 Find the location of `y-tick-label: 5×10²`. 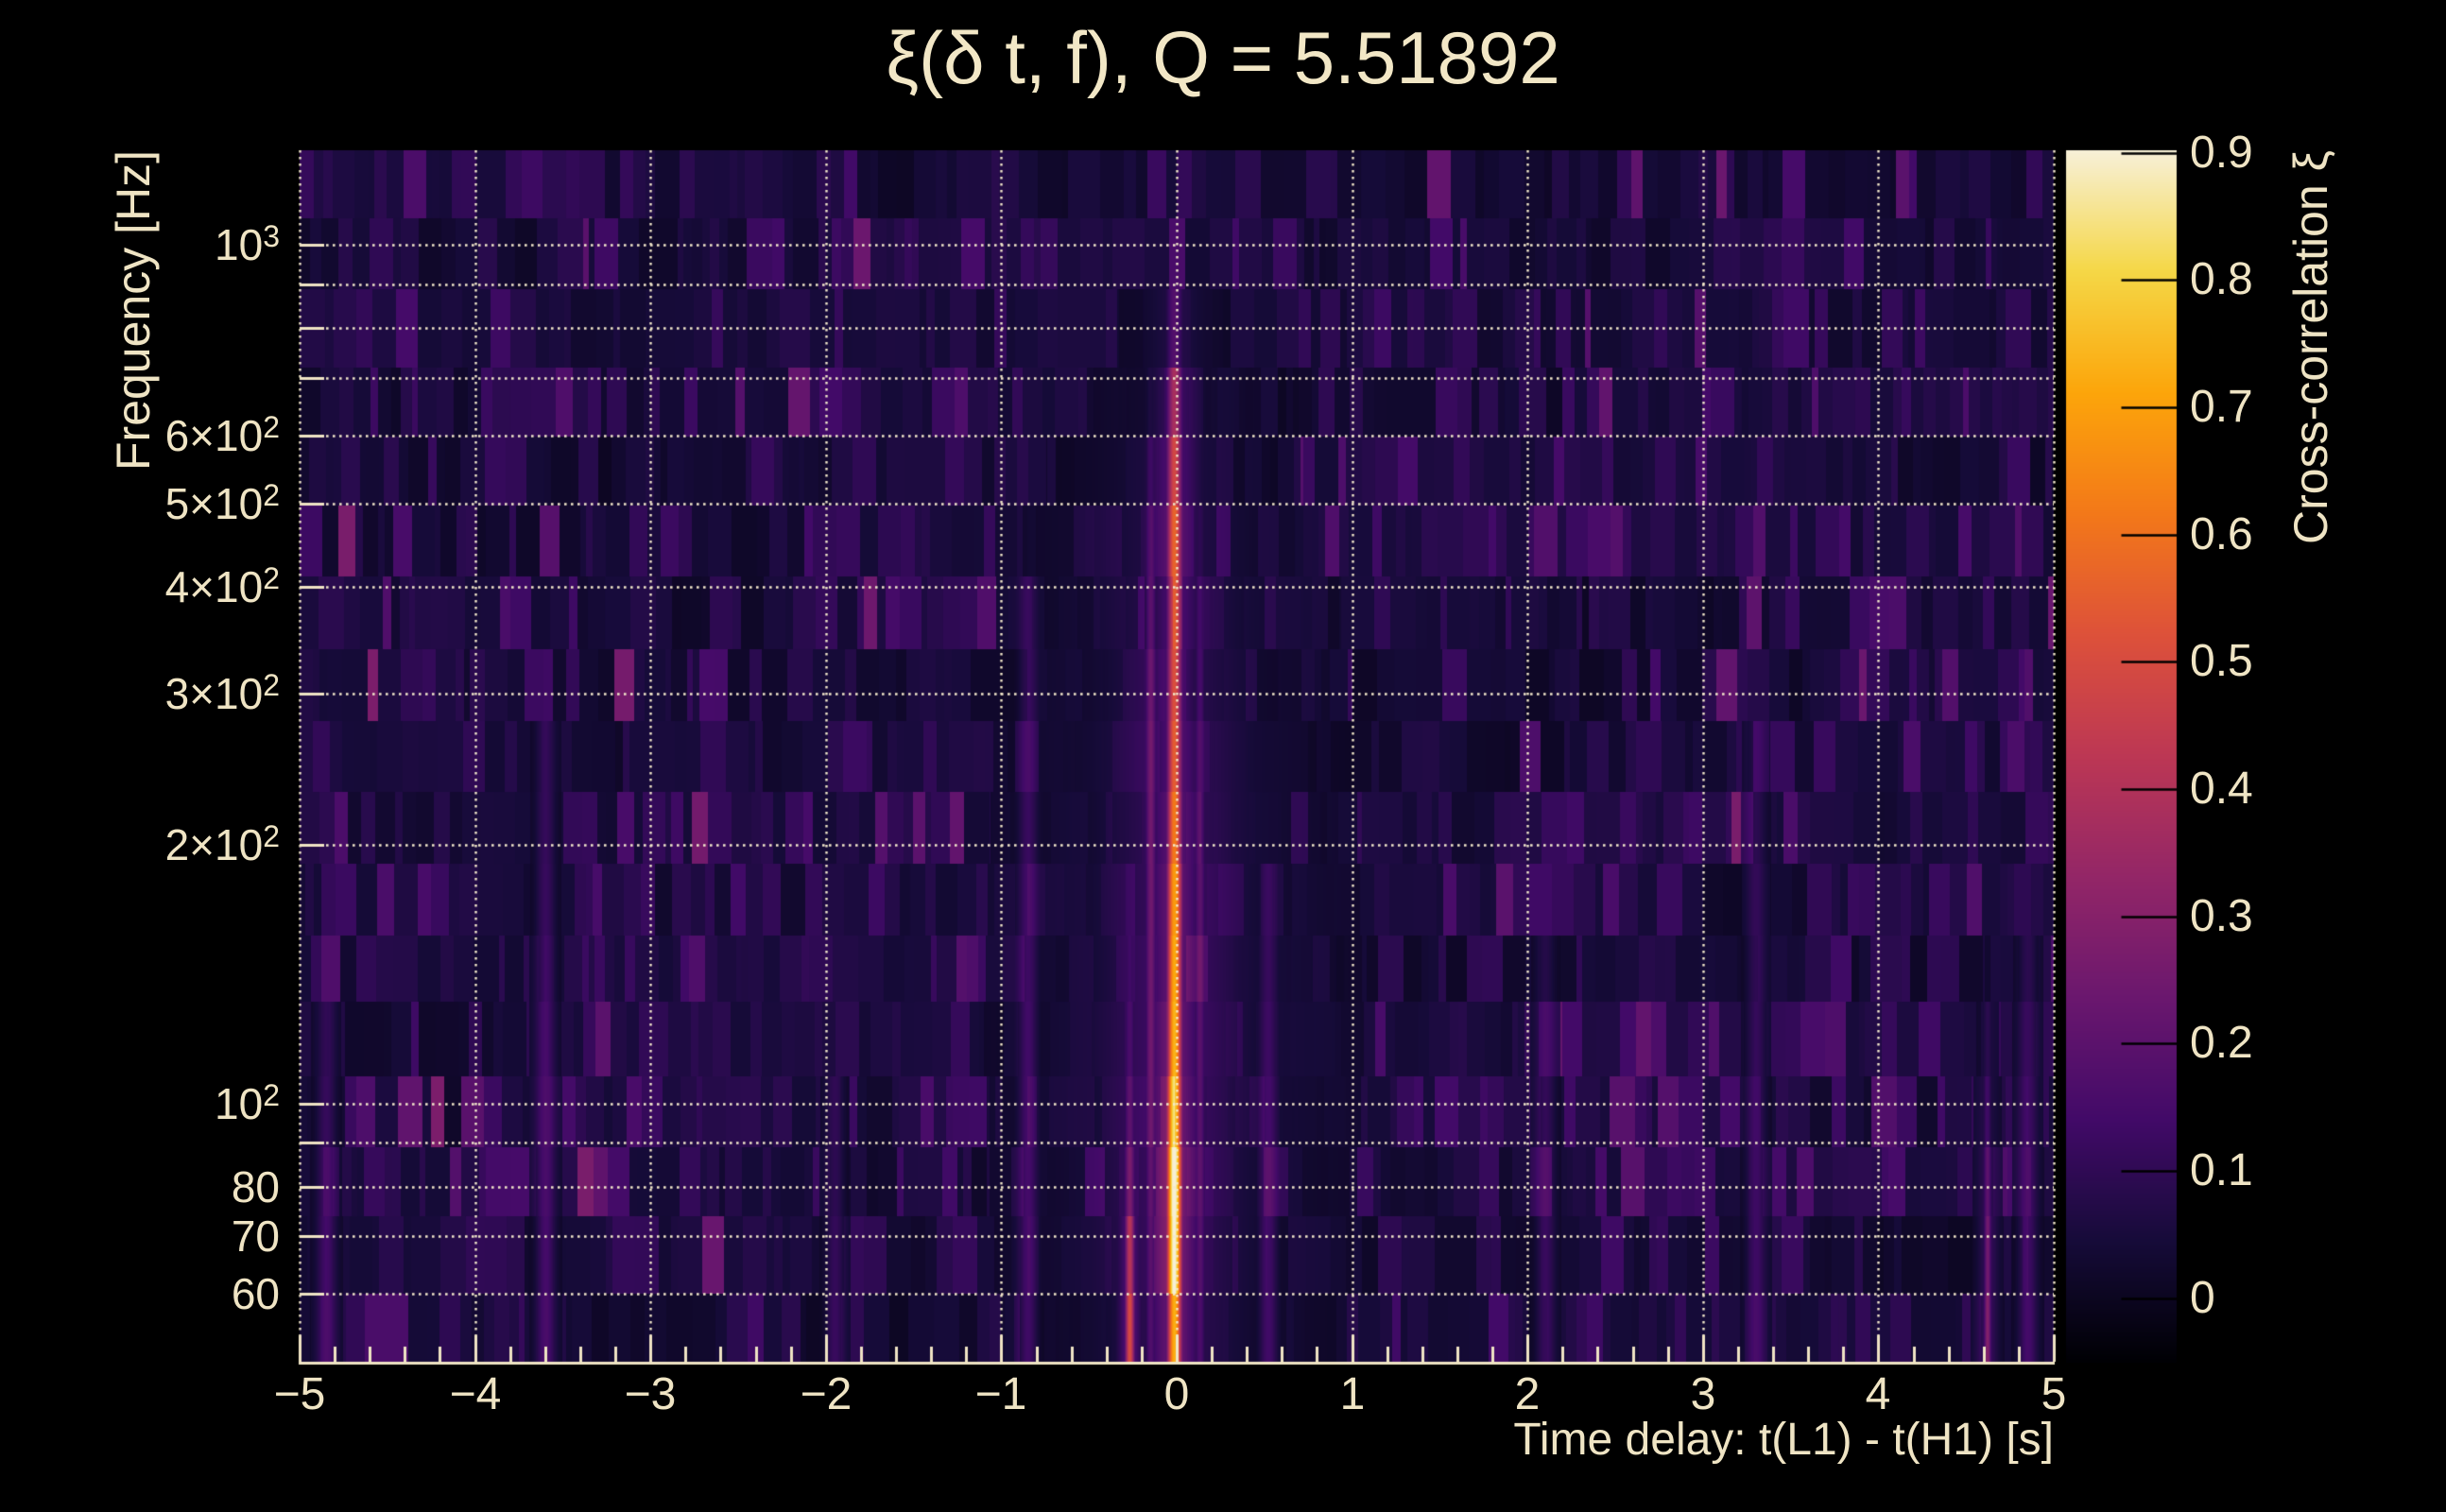

y-tick-label: 5×10² is located at coordinates (222, 503).